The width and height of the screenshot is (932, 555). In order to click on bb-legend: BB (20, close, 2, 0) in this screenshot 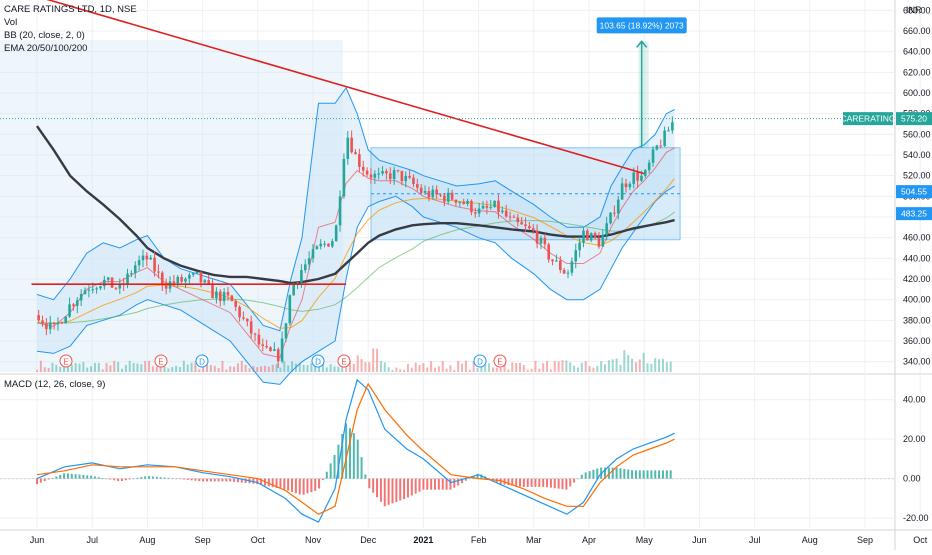, I will do `click(44, 35)`.